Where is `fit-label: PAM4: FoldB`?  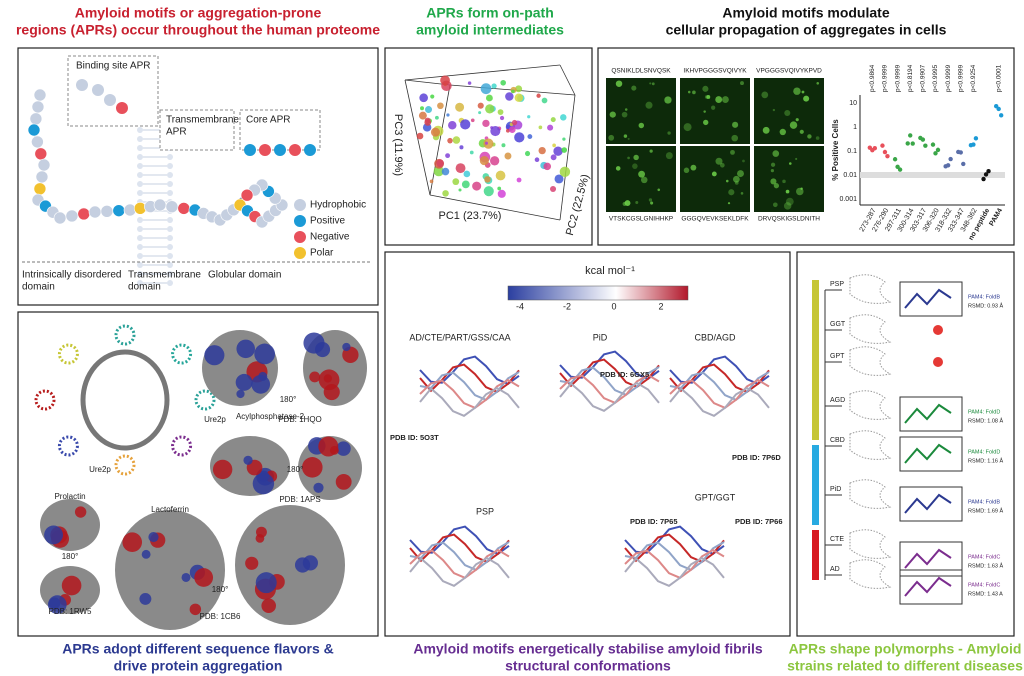
fit-label: PAM4: FoldB is located at coordinates (984, 502).